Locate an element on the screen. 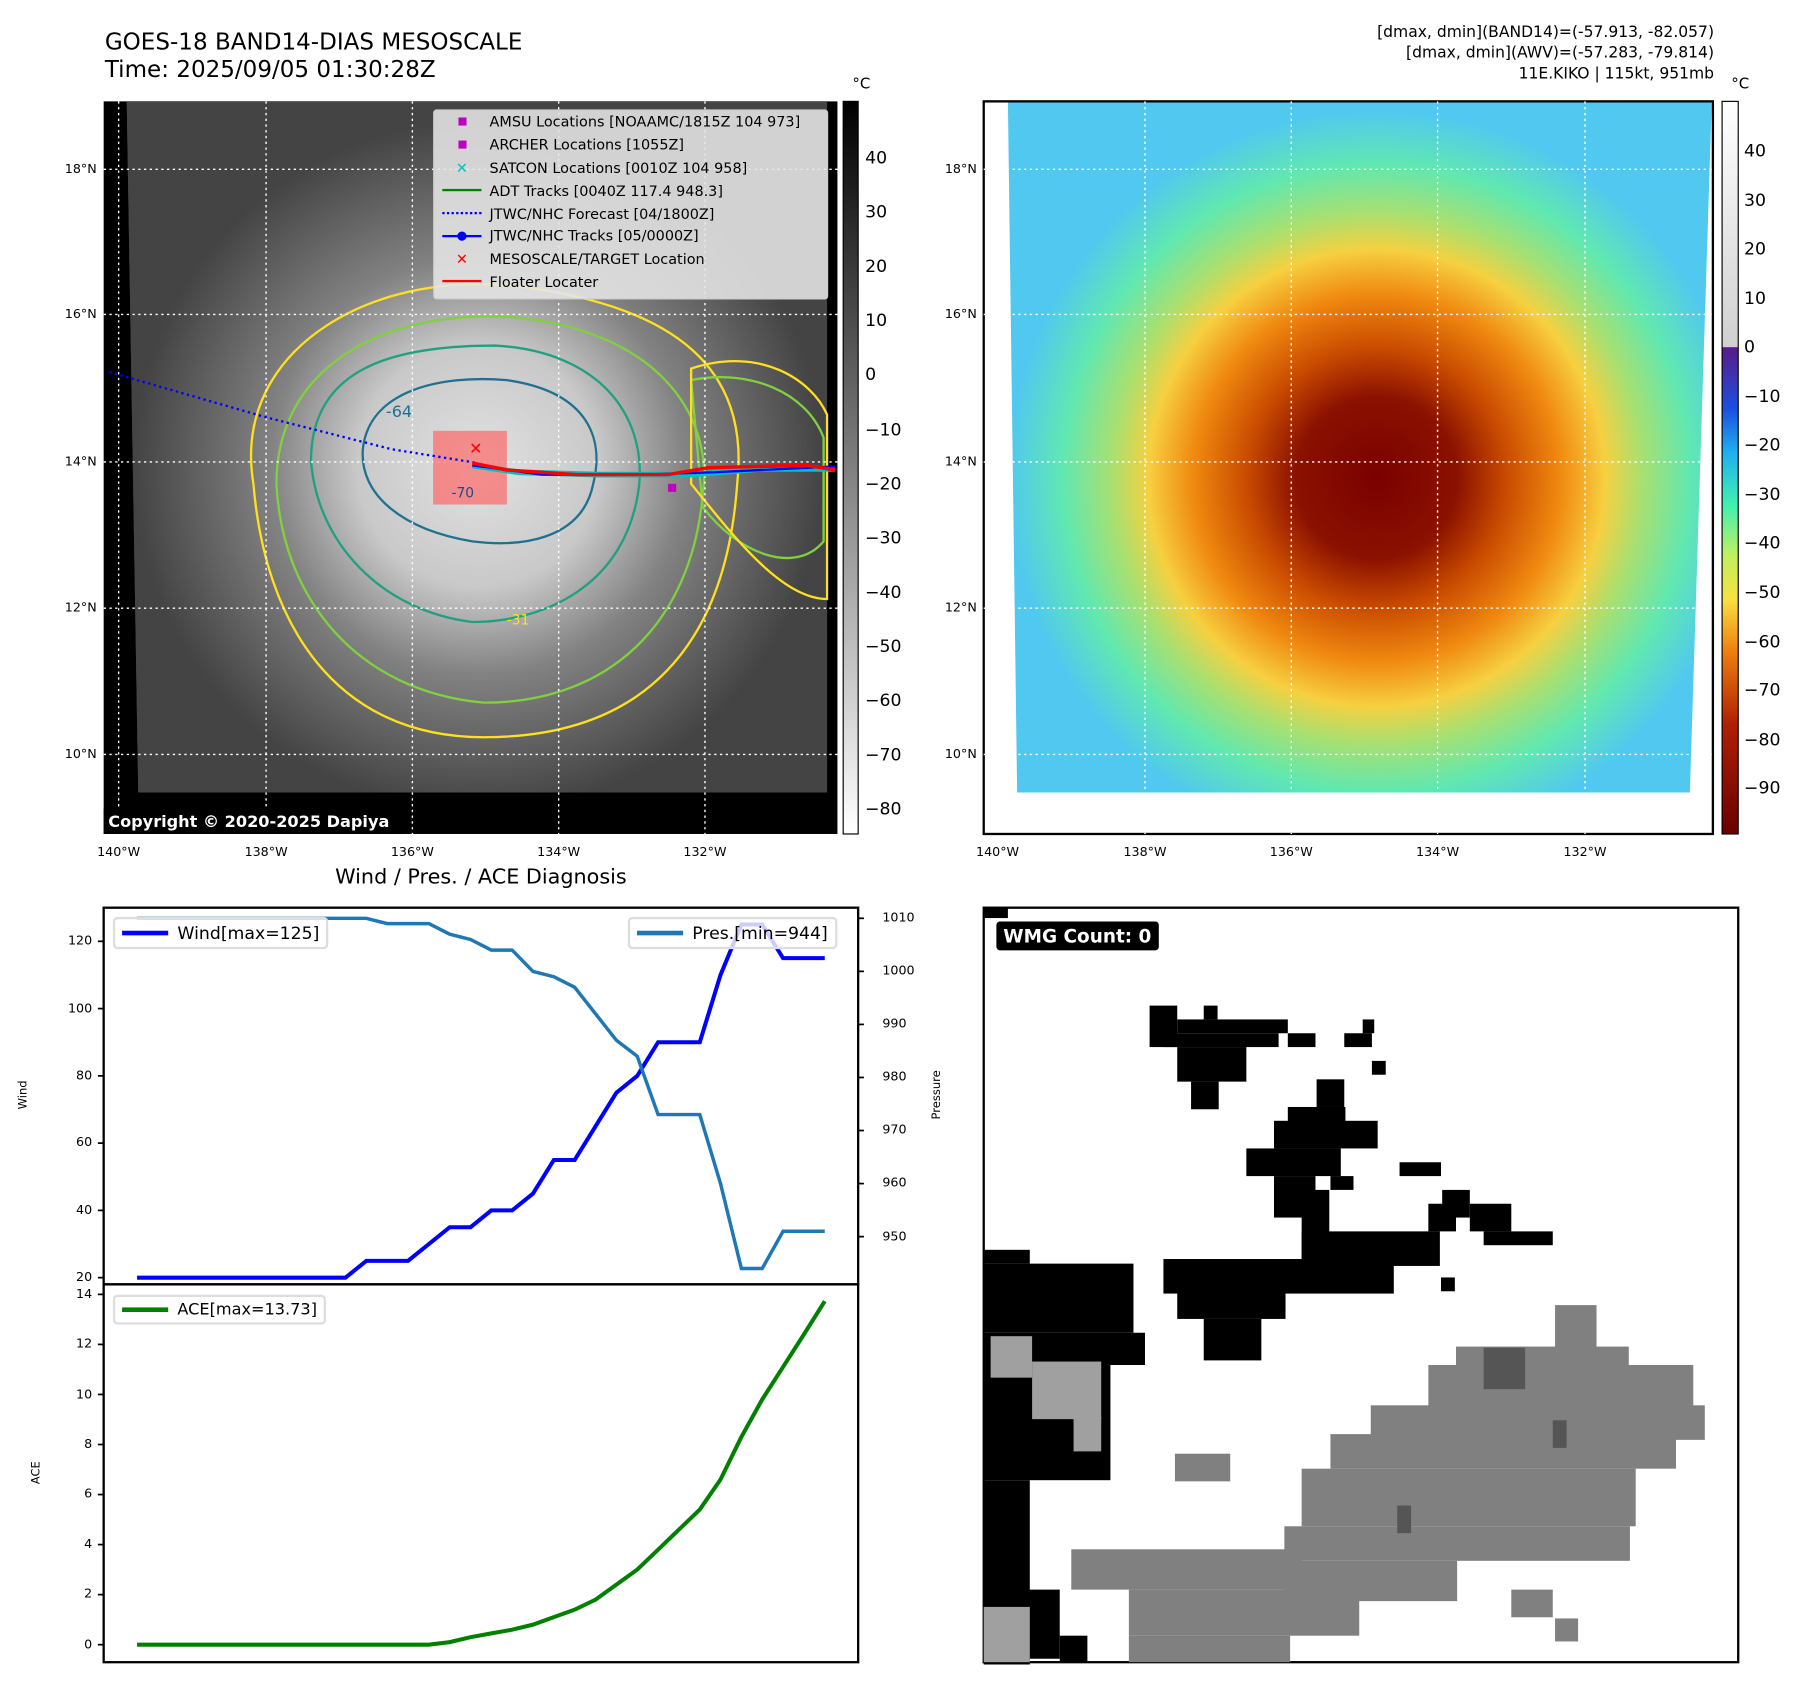  legend-item: ARCHER Locations [1055Z] is located at coordinates (630, 144).